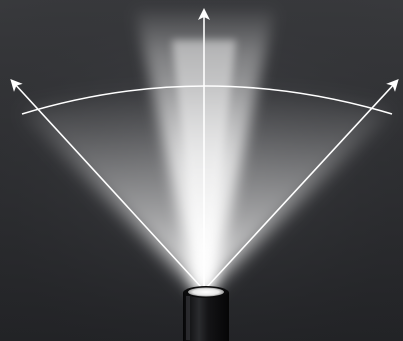  Describe the element at coordinates (207, 100) in the screenshot. I see `beam-angle-arc` at that location.